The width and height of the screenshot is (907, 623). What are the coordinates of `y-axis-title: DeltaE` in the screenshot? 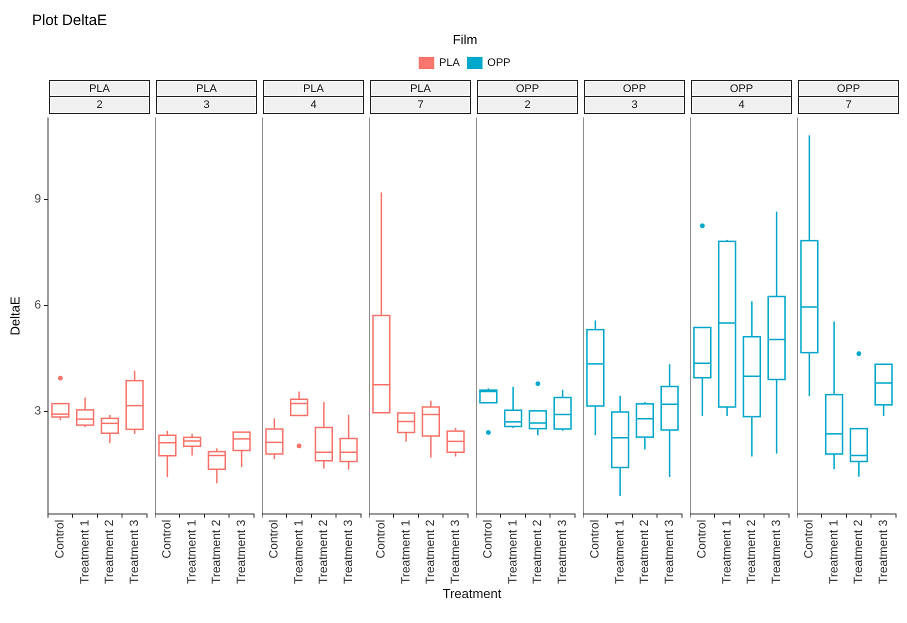 It's located at (14, 316).